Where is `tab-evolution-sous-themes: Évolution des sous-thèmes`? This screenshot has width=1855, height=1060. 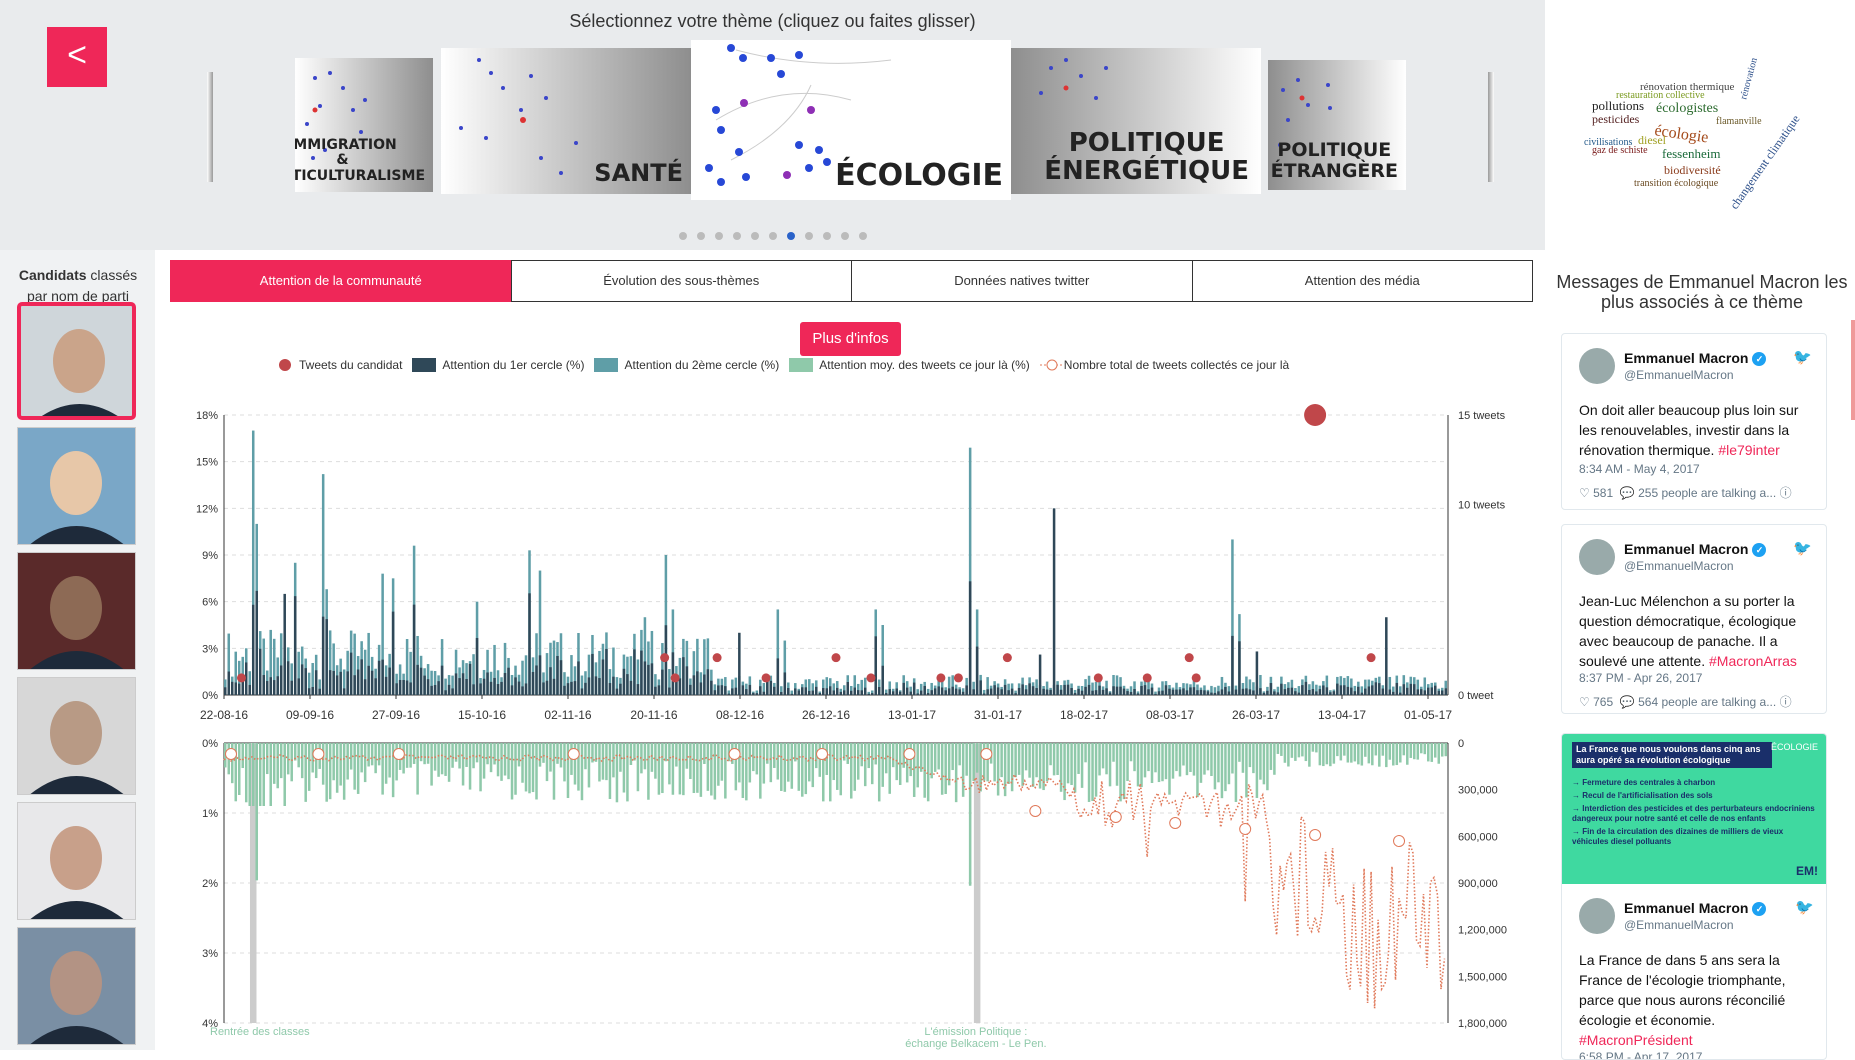
tab-evolution-sous-themes: Évolution des sous-thèmes is located at coordinates (681, 281).